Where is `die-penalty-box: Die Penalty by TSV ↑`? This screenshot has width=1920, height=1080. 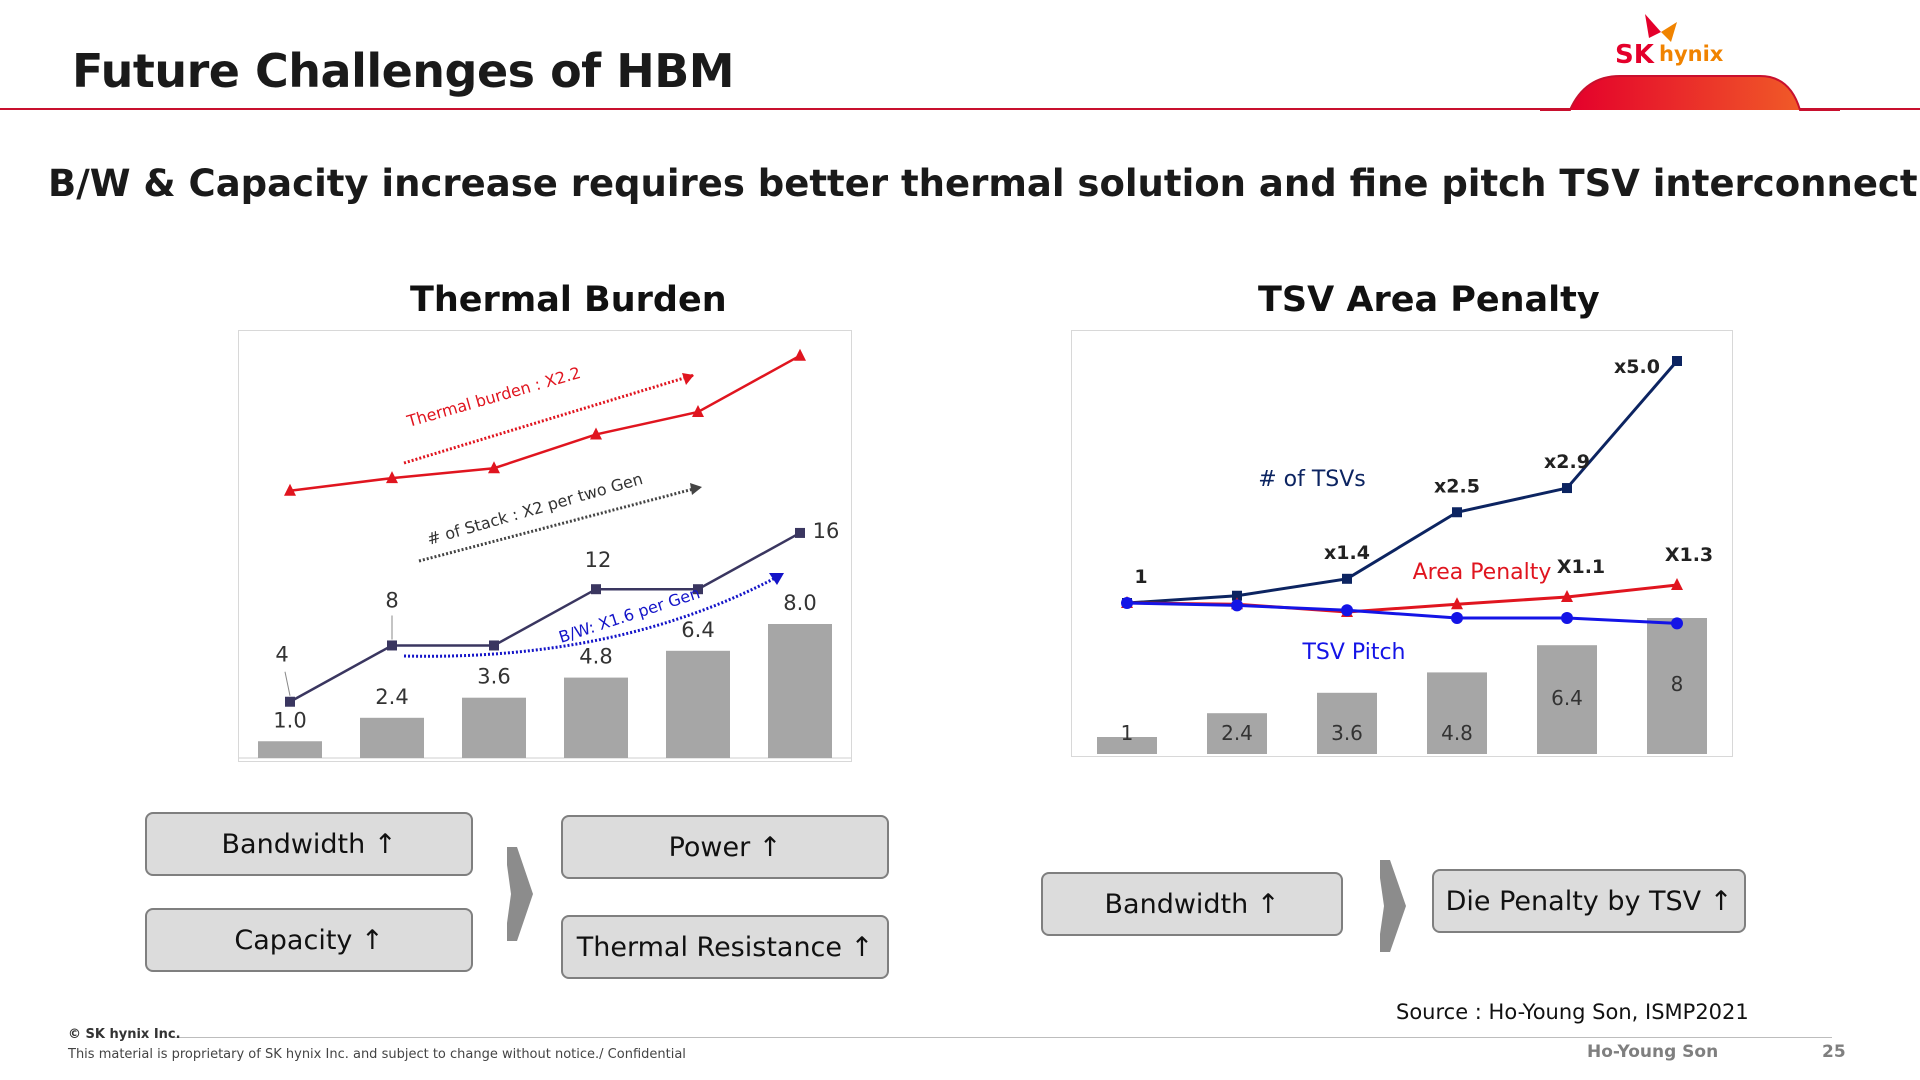 die-penalty-box: Die Penalty by TSV ↑ is located at coordinates (1589, 901).